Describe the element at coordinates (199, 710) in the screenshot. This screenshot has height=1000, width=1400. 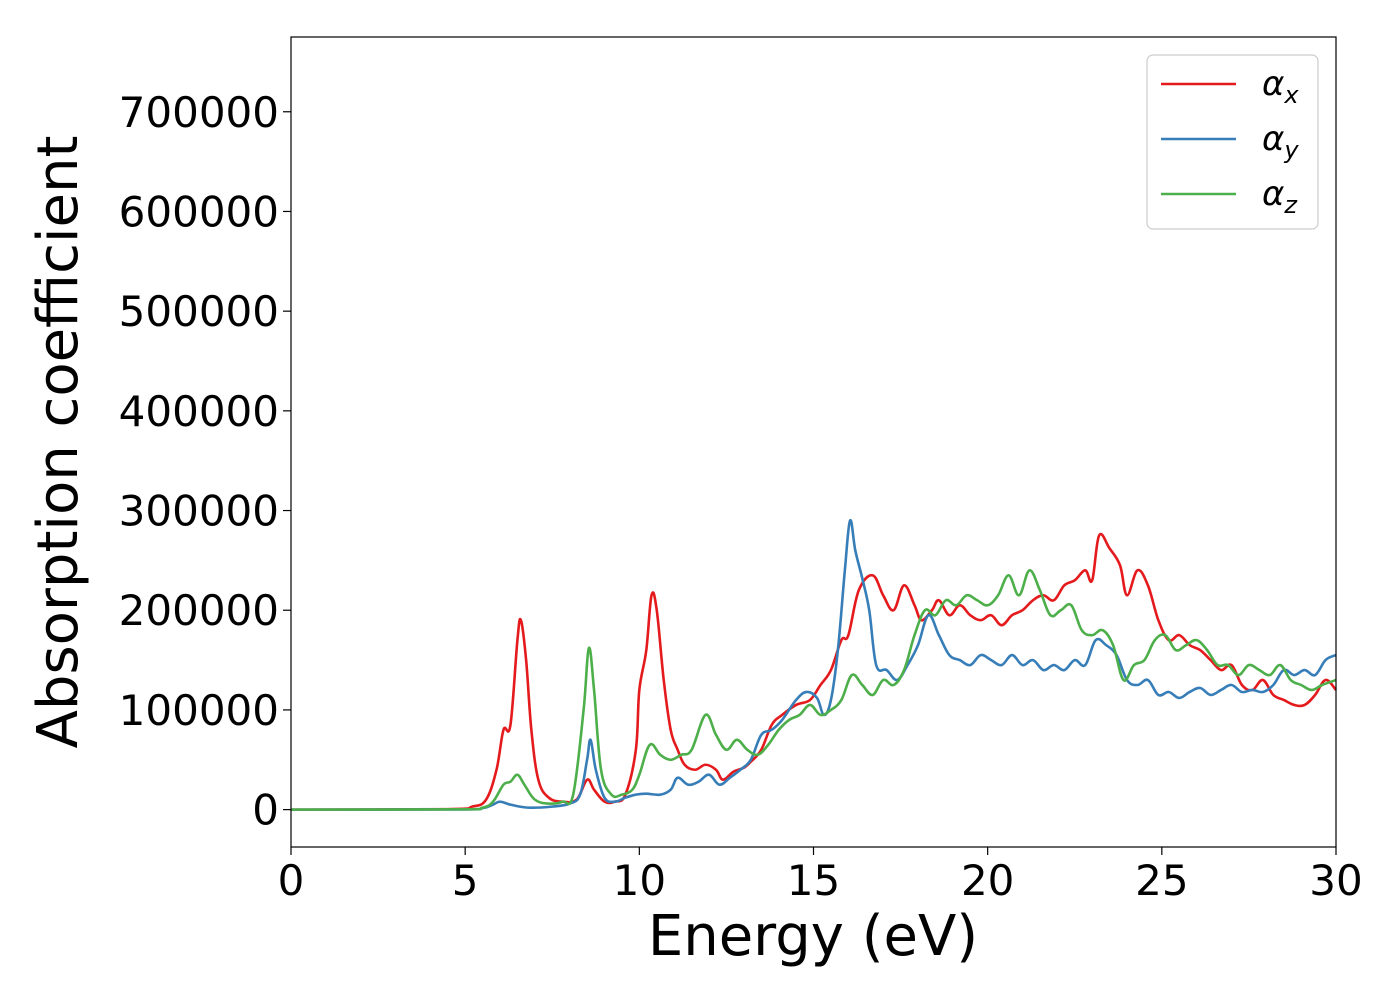
I see `y-tick-label: 100000` at that location.